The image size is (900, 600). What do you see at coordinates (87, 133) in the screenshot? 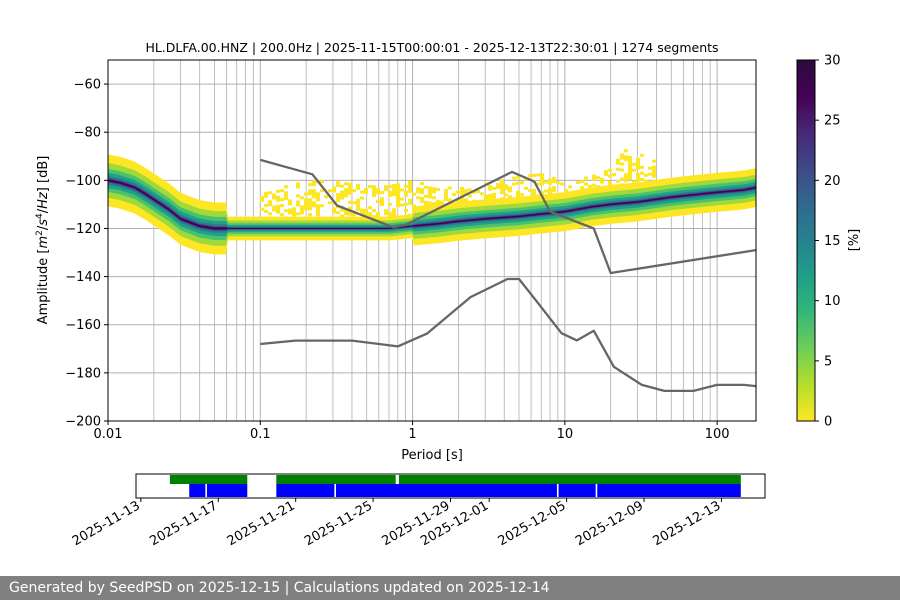
I see `y-tick-label: −80` at bounding box center [87, 133].